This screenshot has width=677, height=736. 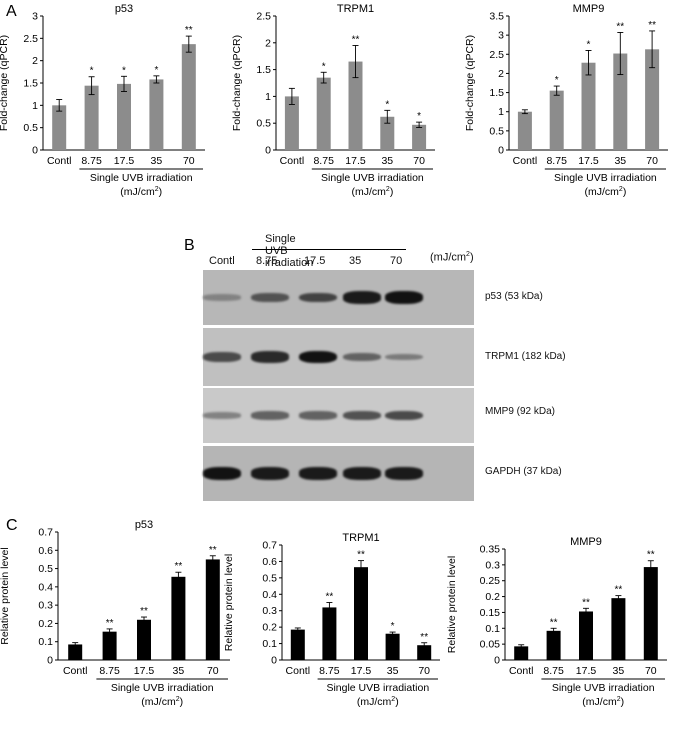 I want to click on unit-prefix: (mJ/cm, so click(x=158, y=702).